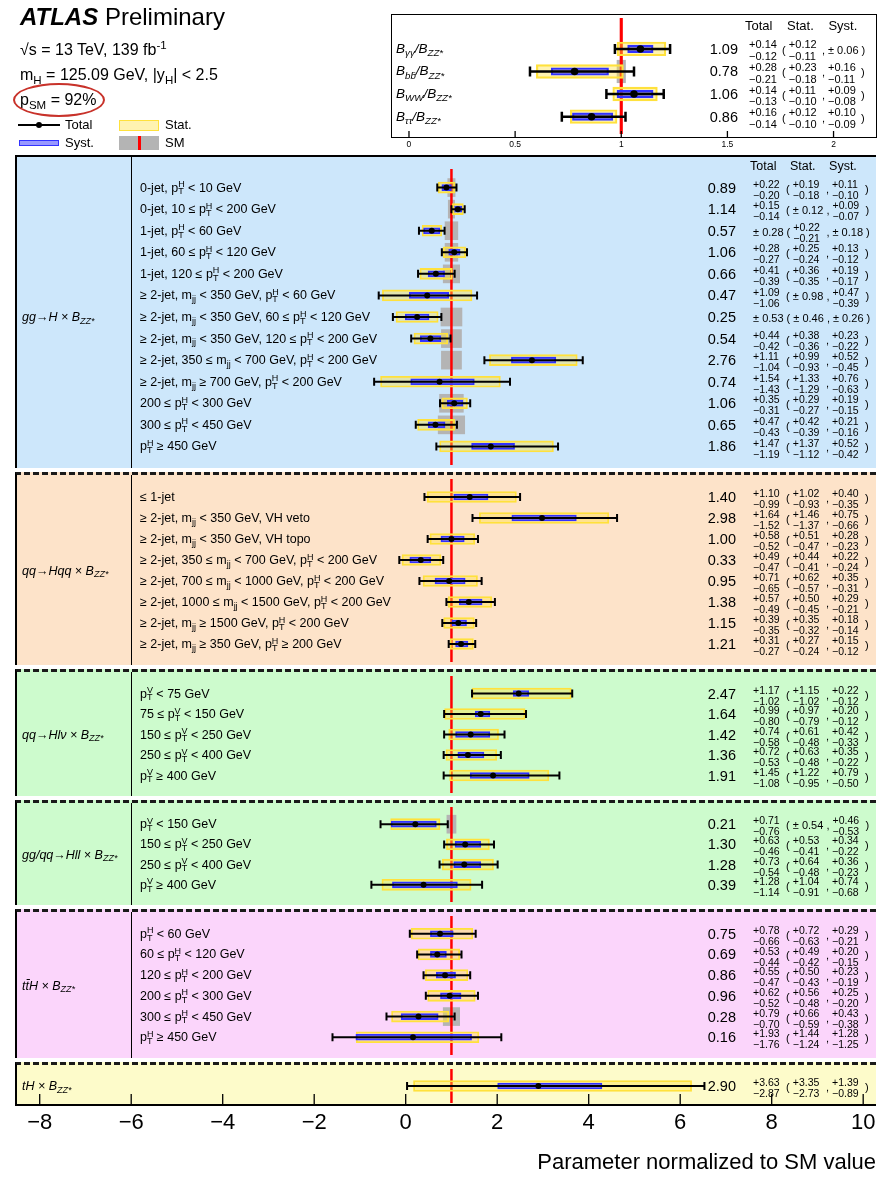  Describe the element at coordinates (63, 735) in the screenshot. I see `y-axis-title: qq→Hlν × B$_{ZZ*}$` at that location.